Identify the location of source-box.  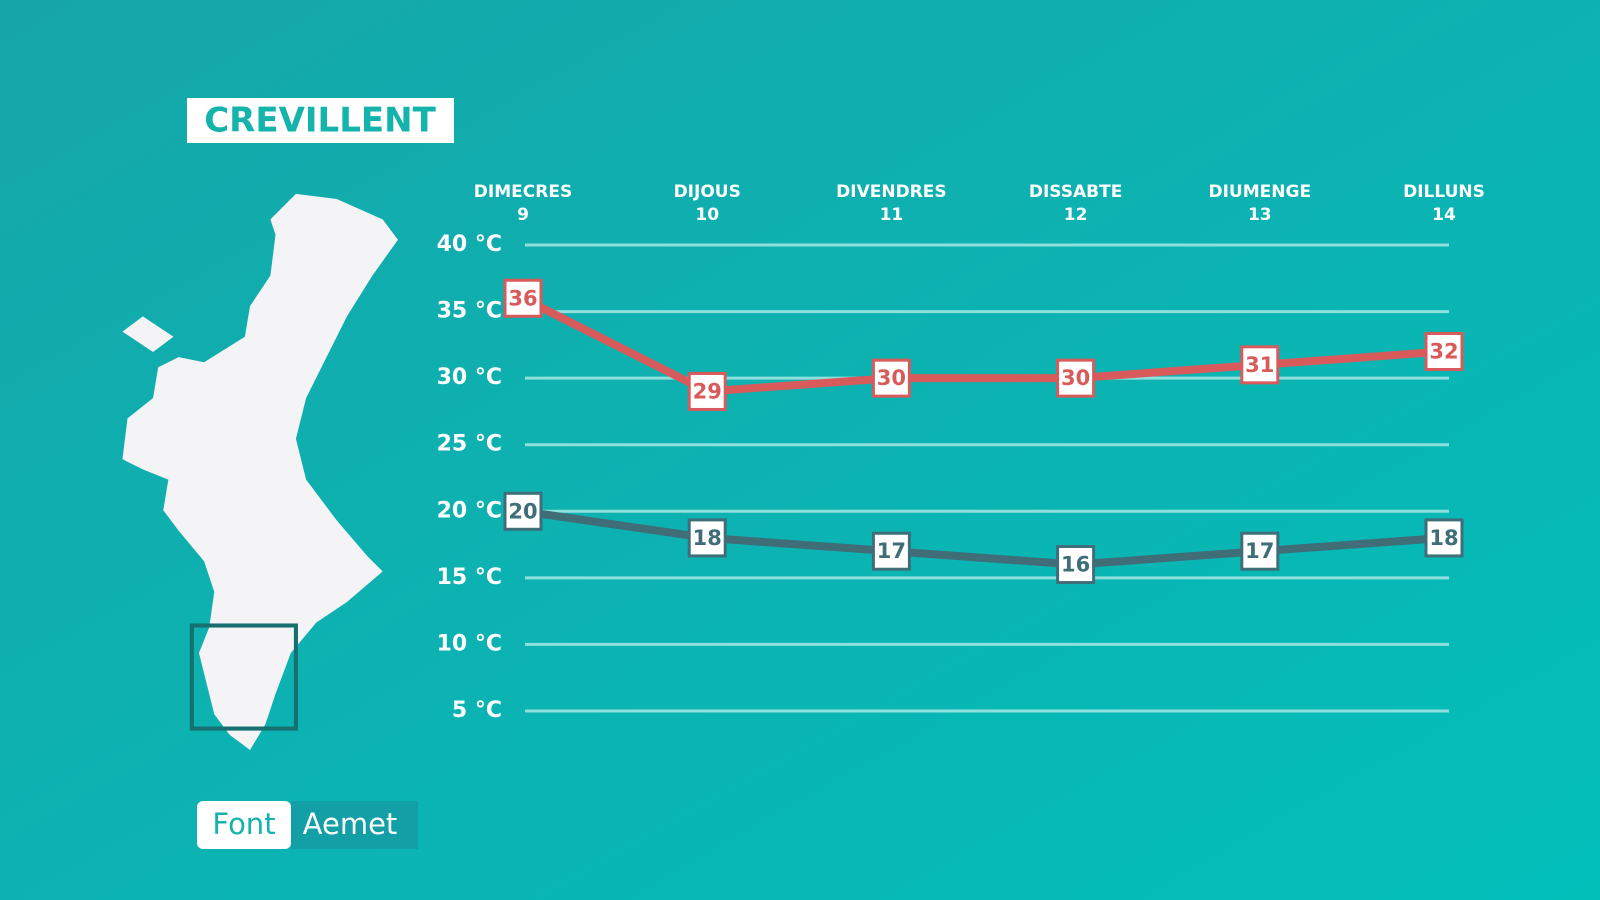
(354, 825).